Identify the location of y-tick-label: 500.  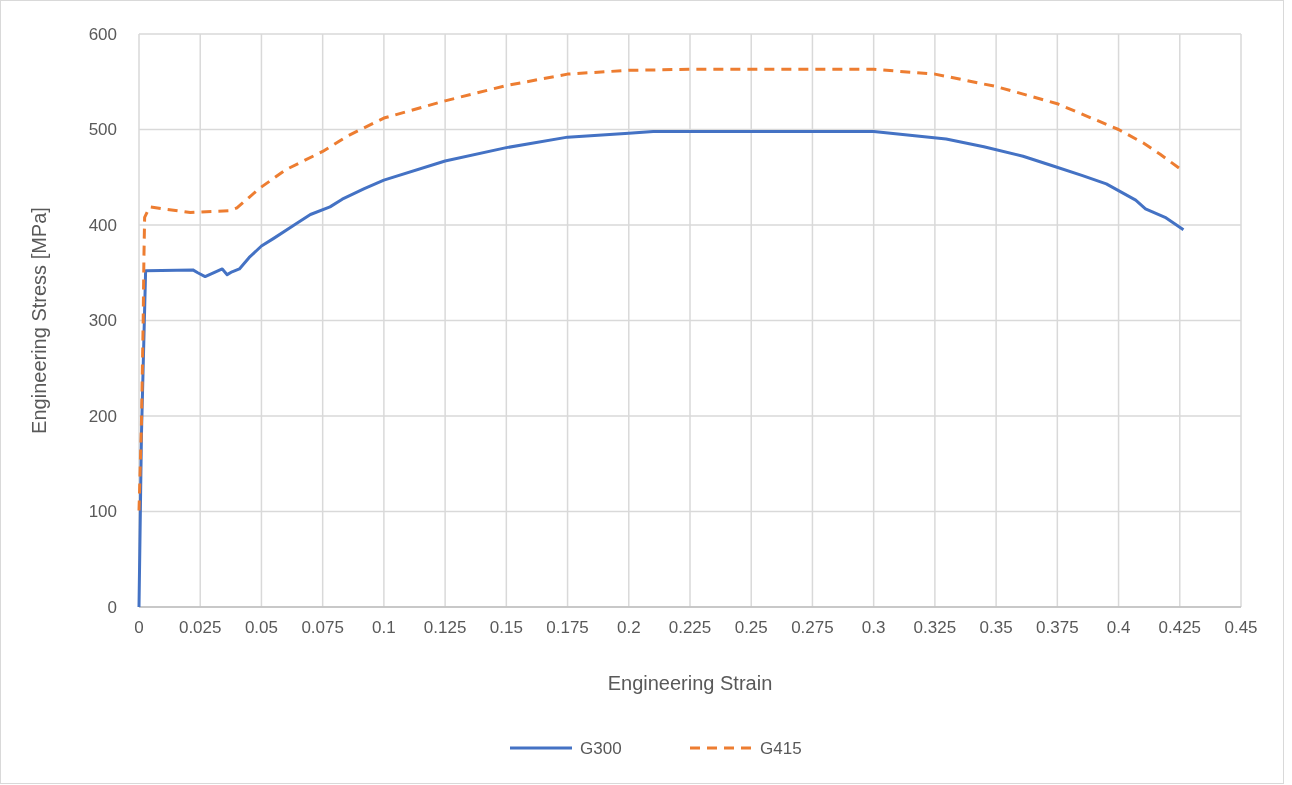
(102, 130).